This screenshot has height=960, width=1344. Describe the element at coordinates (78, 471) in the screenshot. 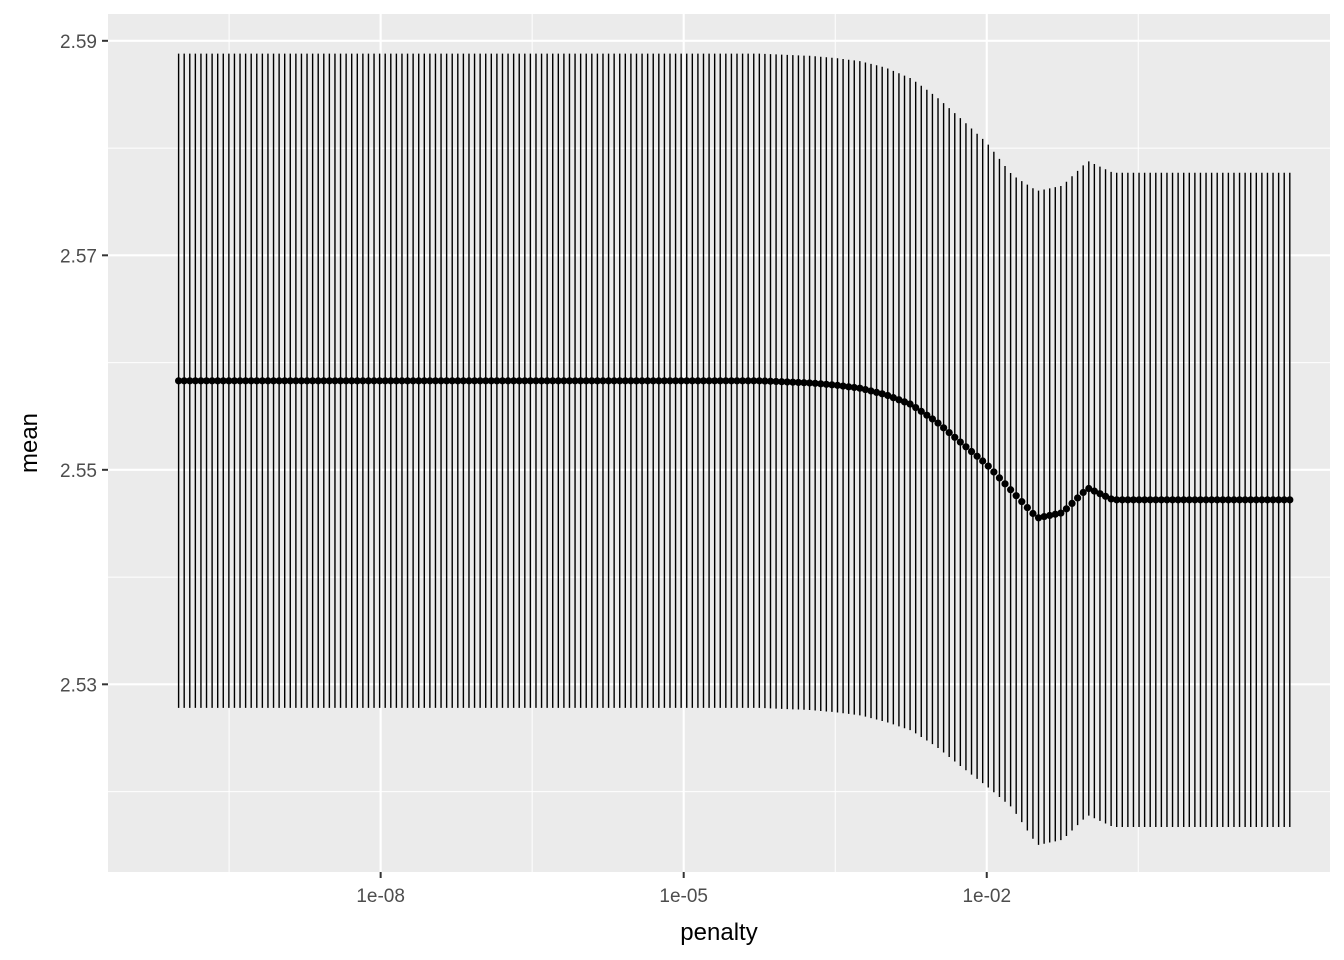

I see `y-tick-label: 2.55` at that location.